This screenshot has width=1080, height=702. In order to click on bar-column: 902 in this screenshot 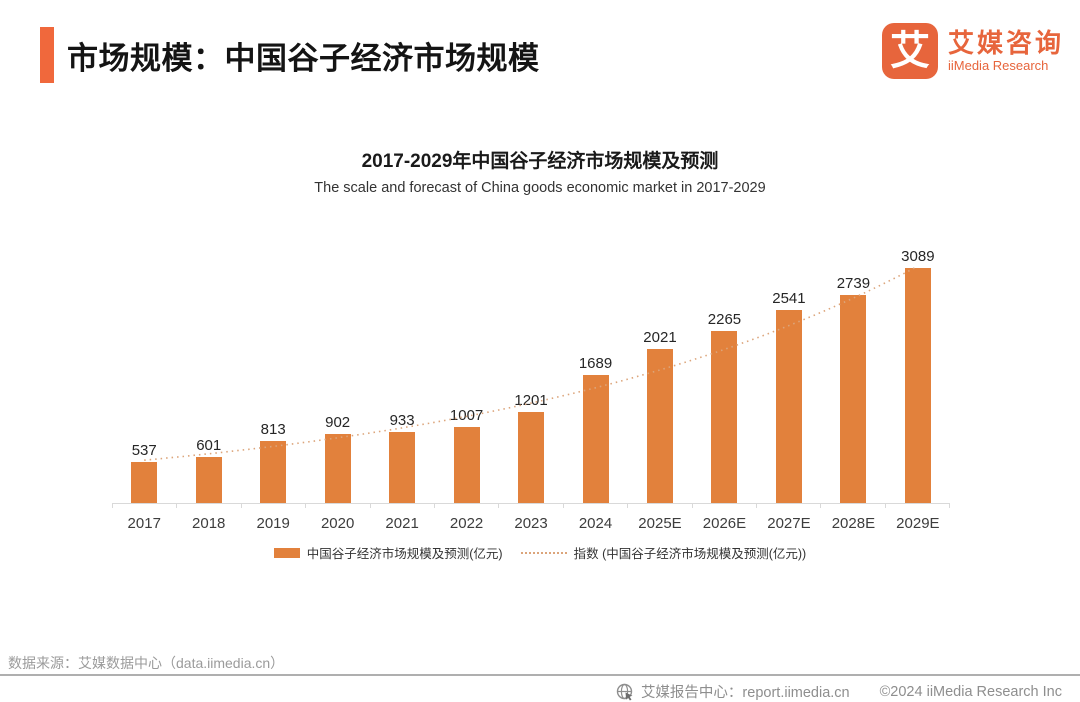, I will do `click(337, 459)`.